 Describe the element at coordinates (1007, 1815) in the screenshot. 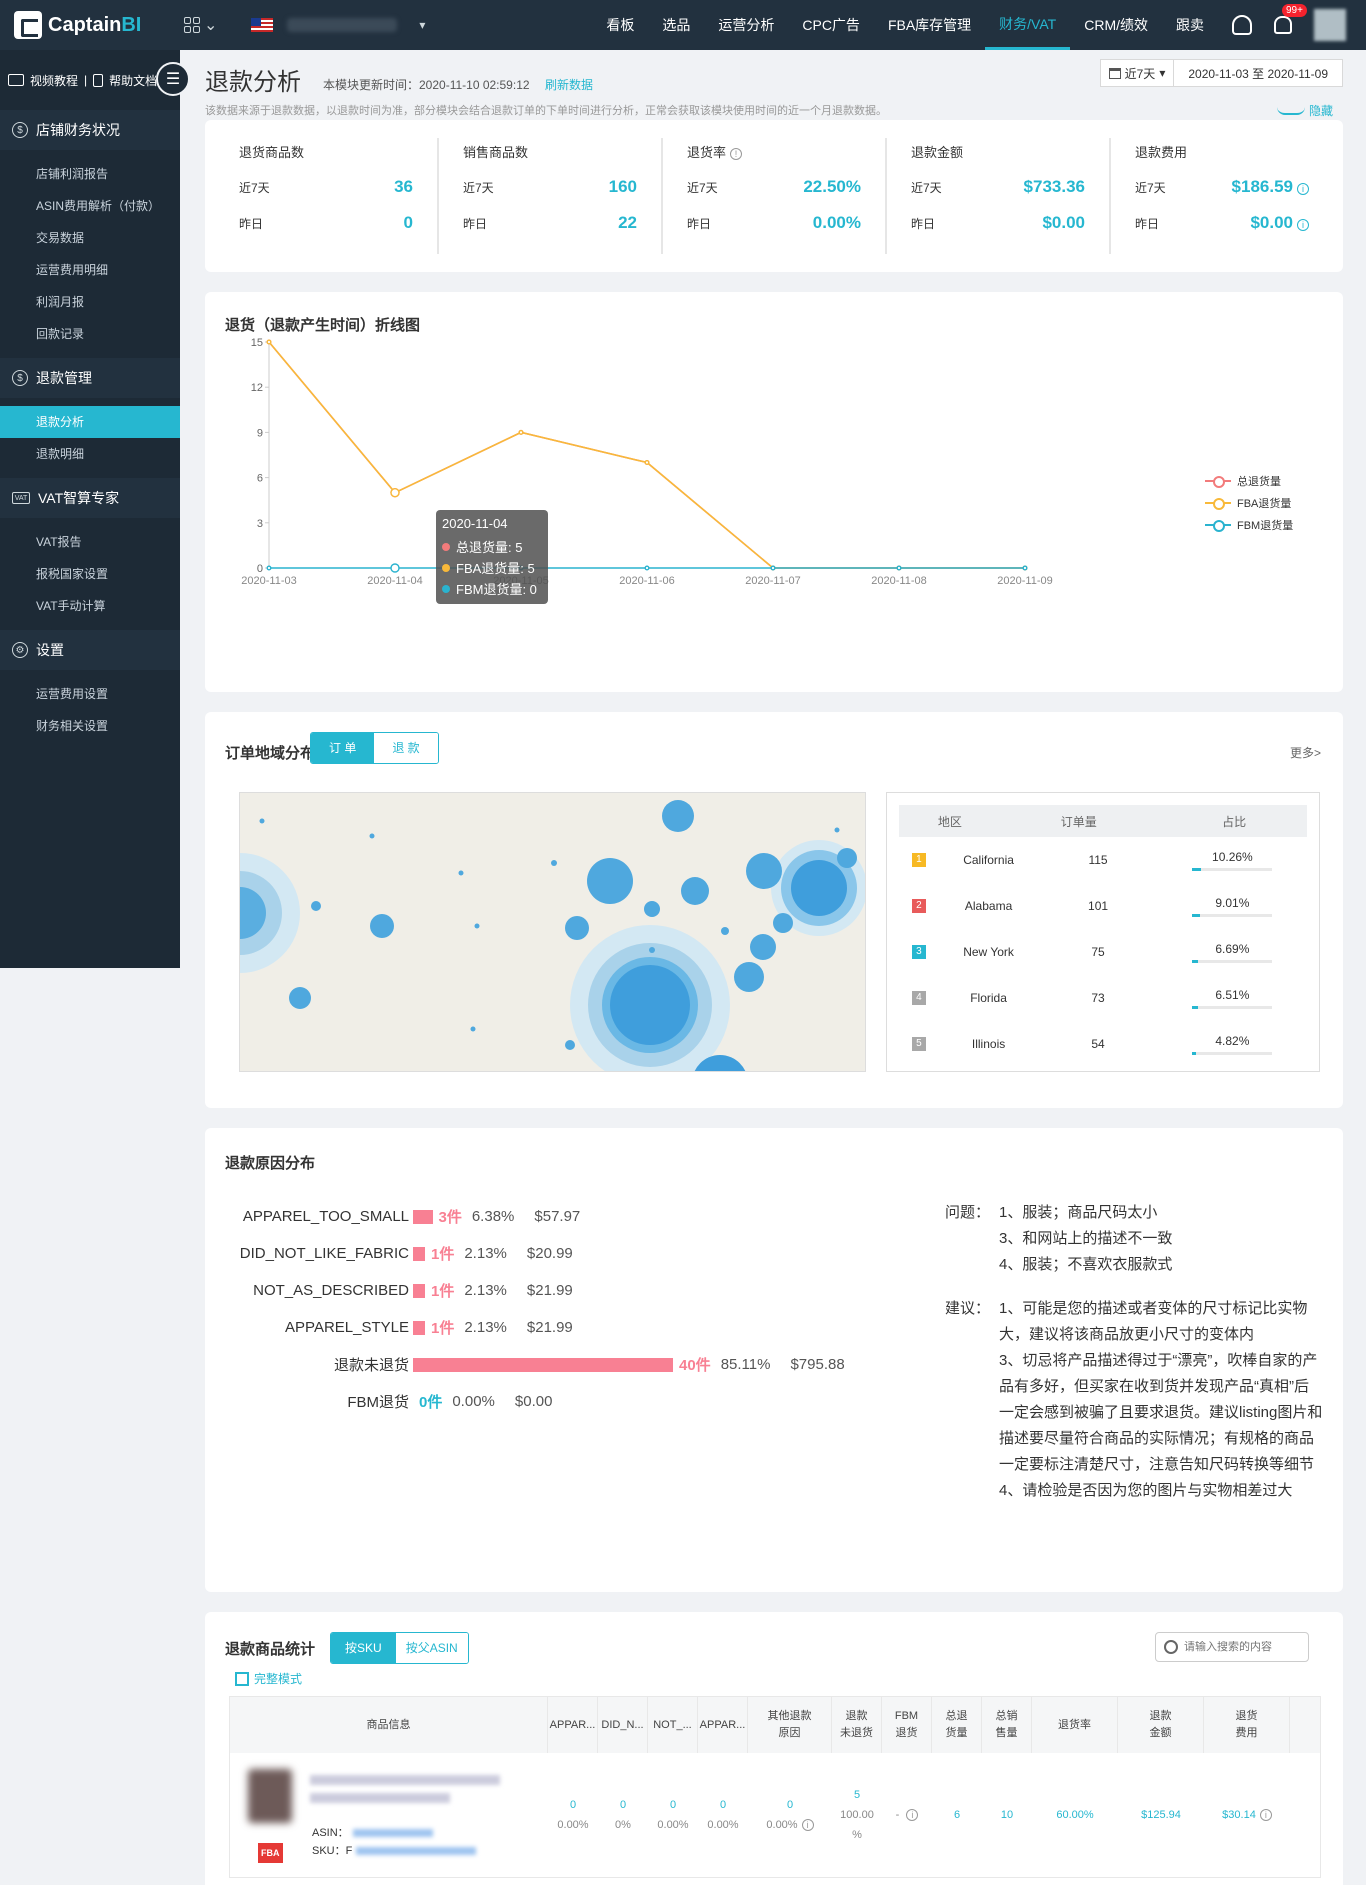

I see `cell-total-sales: 10` at that location.